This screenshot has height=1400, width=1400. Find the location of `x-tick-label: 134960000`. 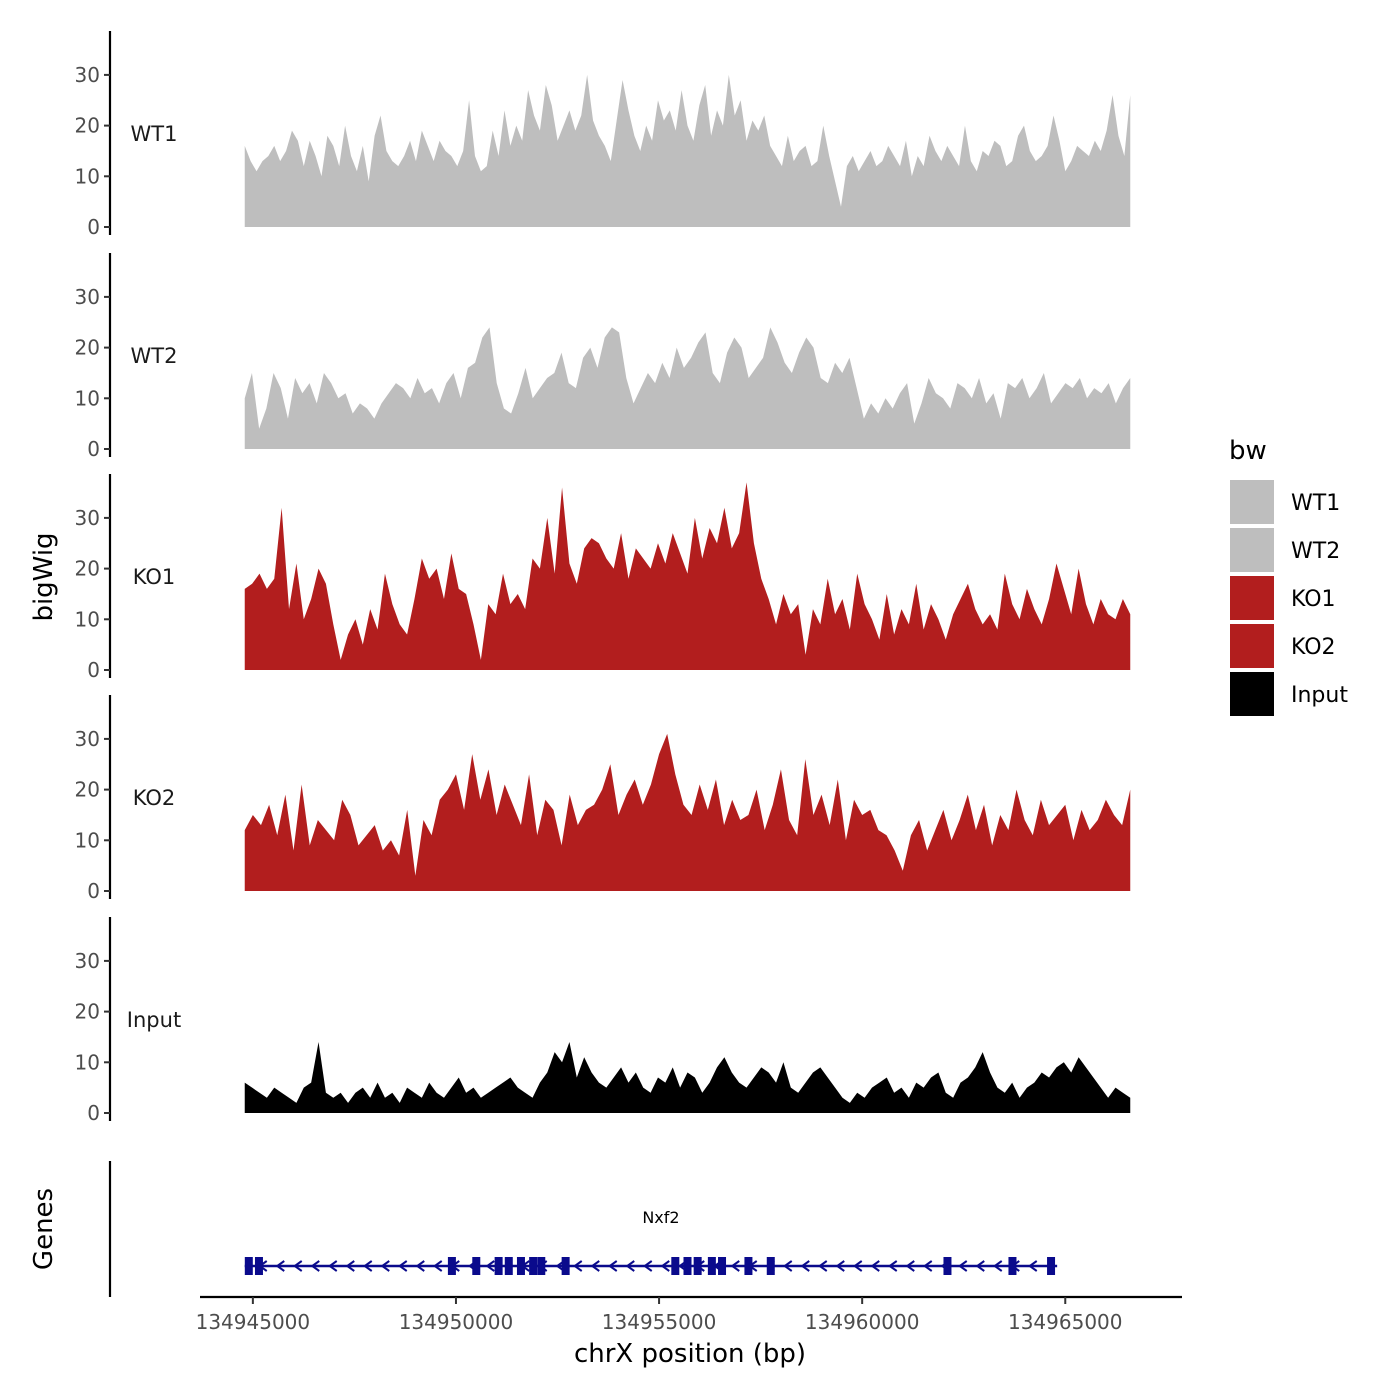

x-tick-label: 134960000 is located at coordinates (862, 1322).